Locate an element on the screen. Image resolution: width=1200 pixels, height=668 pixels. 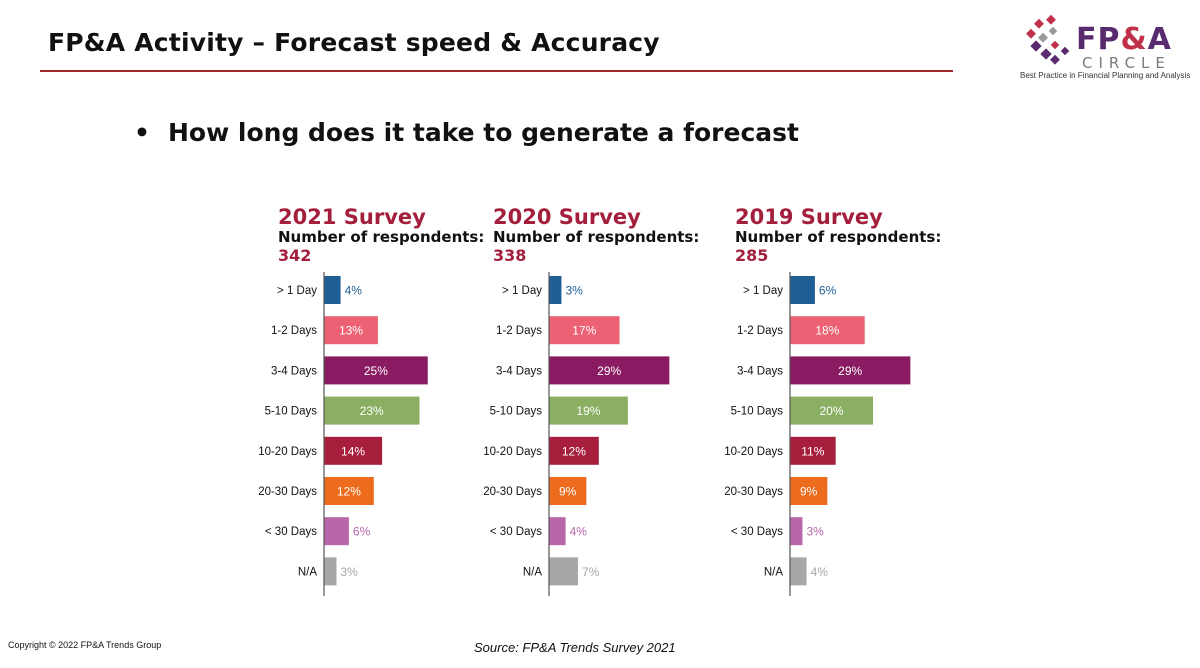
data-label: 7% is located at coordinates (591, 572).